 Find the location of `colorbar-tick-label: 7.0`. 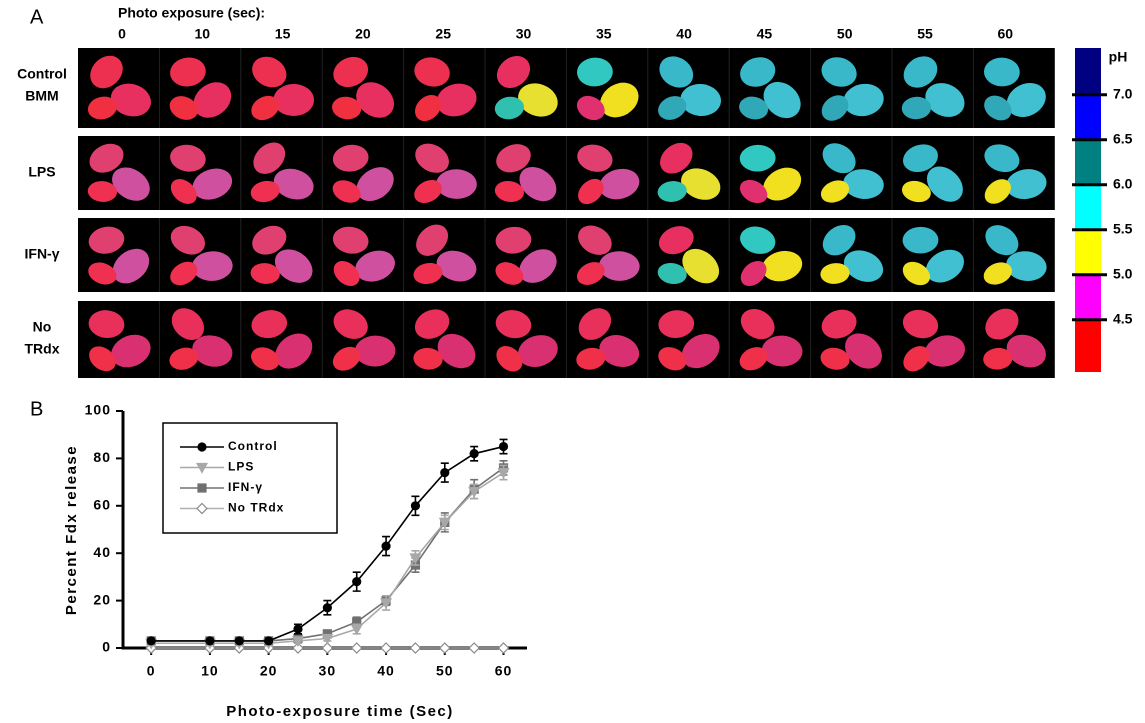

colorbar-tick-label: 7.0 is located at coordinates (1123, 94).